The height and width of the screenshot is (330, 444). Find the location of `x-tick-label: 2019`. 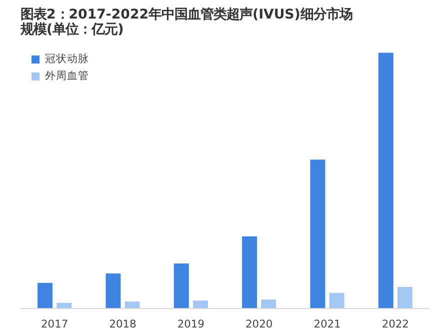

x-tick-label: 2019 is located at coordinates (191, 324).